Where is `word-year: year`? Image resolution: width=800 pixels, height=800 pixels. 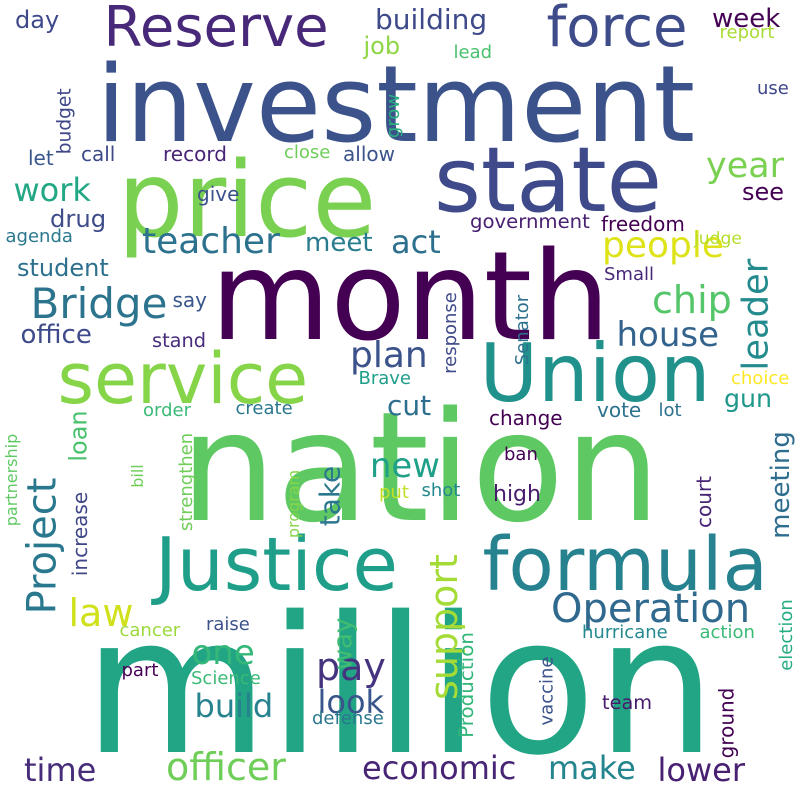 word-year: year is located at coordinates (745, 165).